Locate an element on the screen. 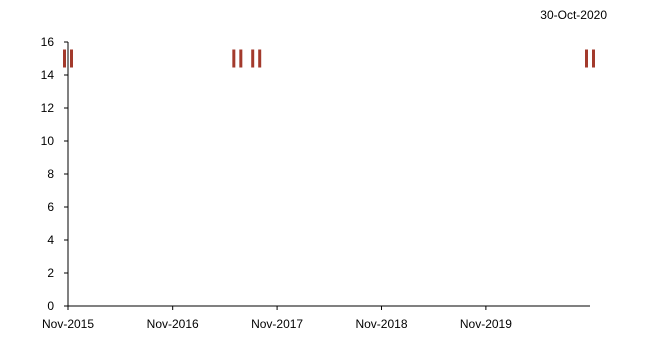  x-tick-label: Nov-2018 is located at coordinates (381, 324).